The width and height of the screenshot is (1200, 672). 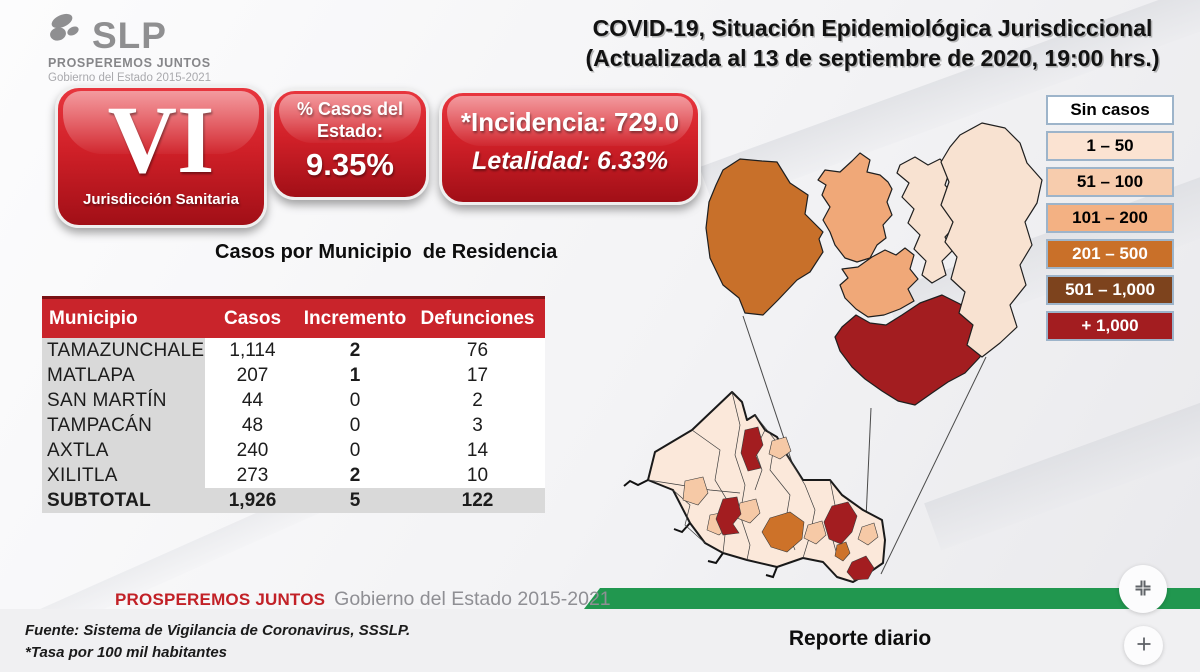 What do you see at coordinates (860, 638) in the screenshot?
I see `report-label: Reporte diario` at bounding box center [860, 638].